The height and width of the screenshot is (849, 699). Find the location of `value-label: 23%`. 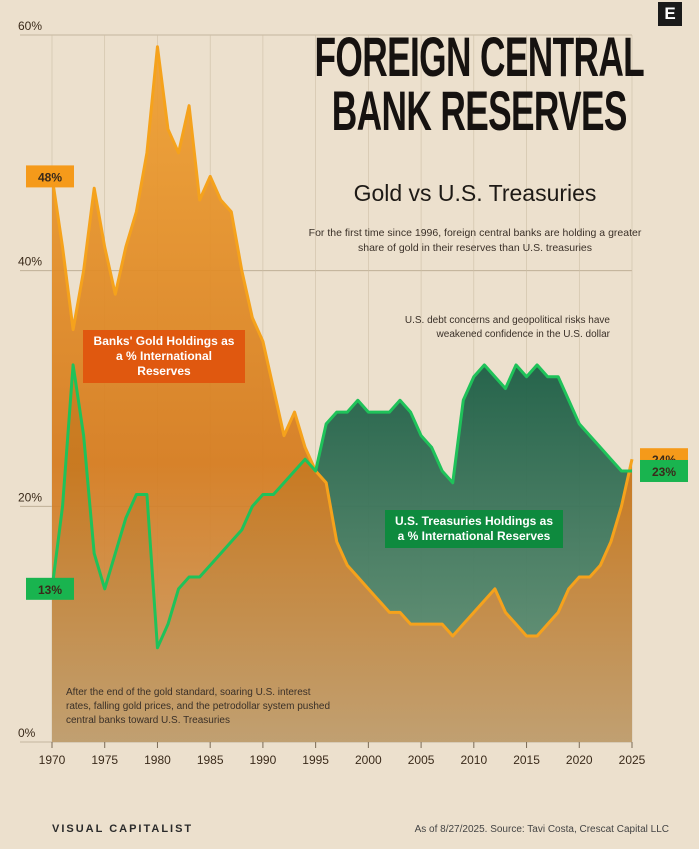

value-label: 23% is located at coordinates (664, 472).